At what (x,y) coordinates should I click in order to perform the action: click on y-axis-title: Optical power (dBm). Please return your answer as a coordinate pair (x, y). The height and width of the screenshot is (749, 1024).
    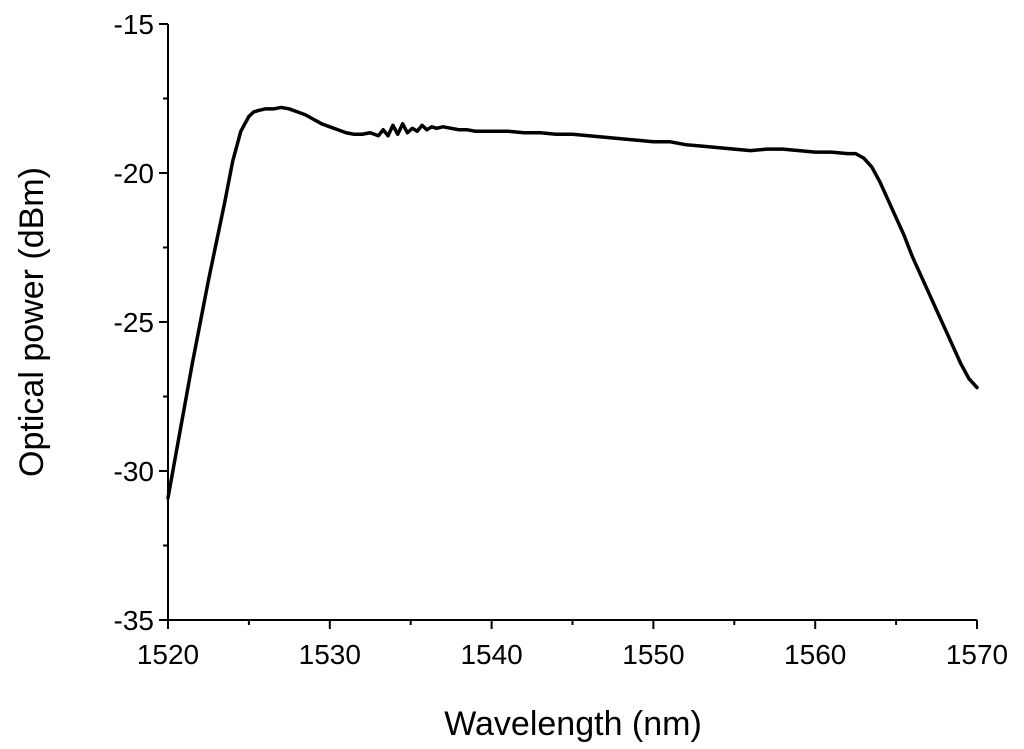
    Looking at the image, I should click on (32, 322).